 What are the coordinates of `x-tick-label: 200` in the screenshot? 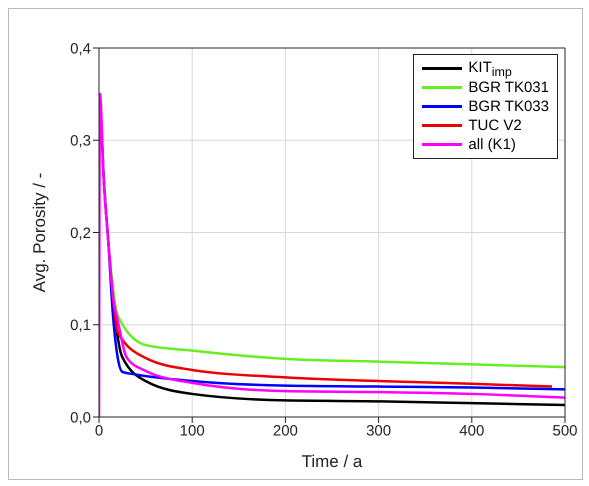 It's located at (285, 431).